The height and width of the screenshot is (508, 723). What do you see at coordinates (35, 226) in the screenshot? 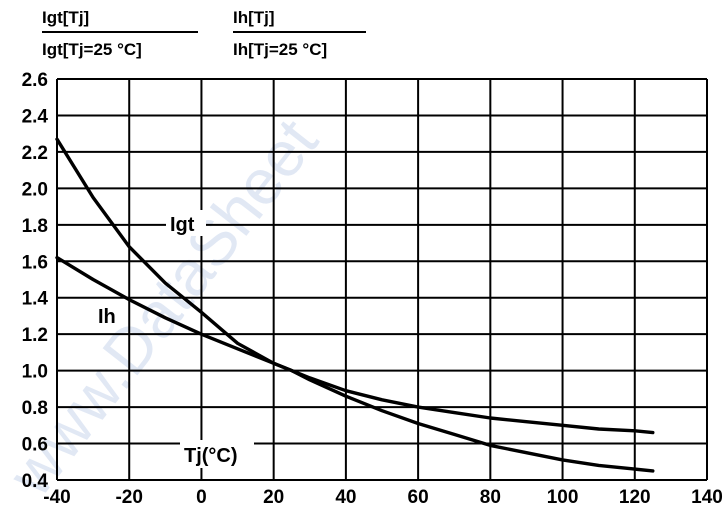
I see `y-tick-label: 1.8` at bounding box center [35, 226].